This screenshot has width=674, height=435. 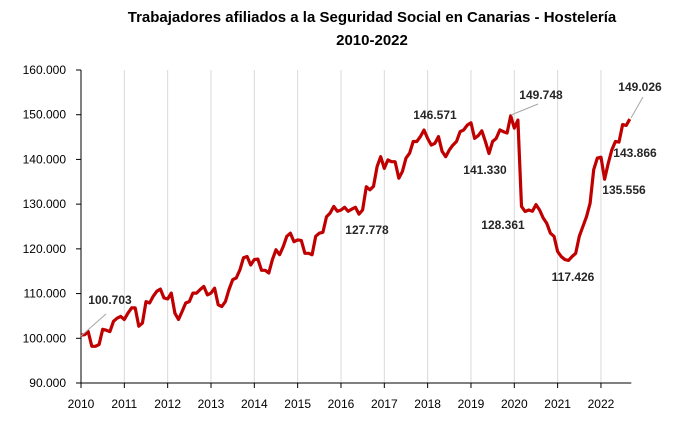 What do you see at coordinates (435, 115) in the screenshot?
I see `data-label: 146.571` at bounding box center [435, 115].